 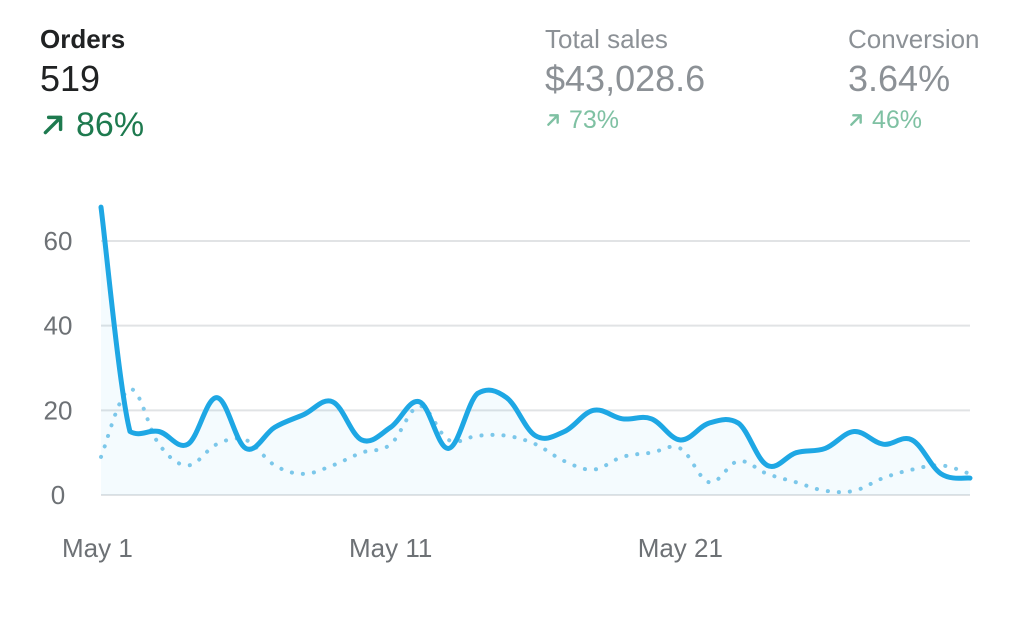 I want to click on y-tick-label-40: 40, so click(x=58, y=326).